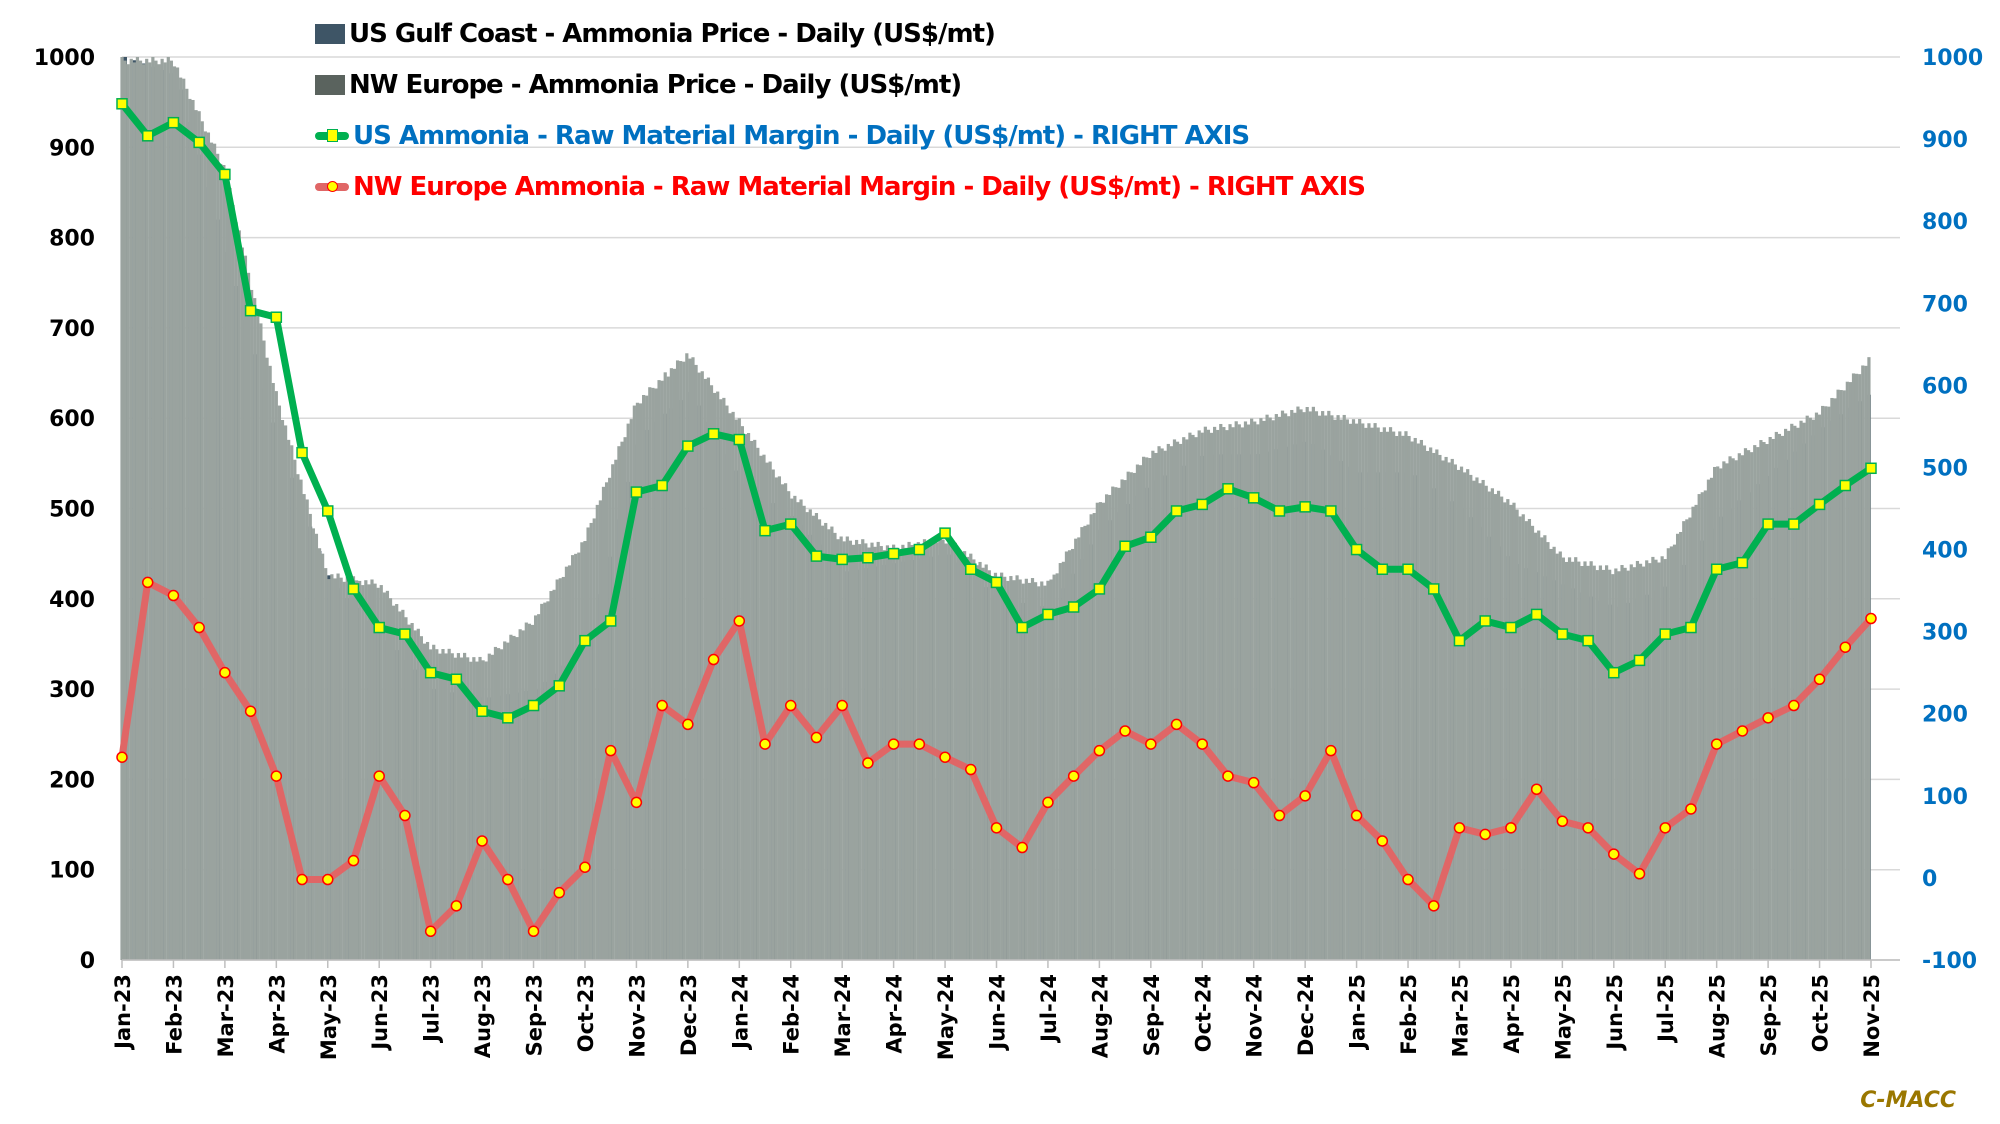 This screenshot has height=1124, width=2000. I want to click on right-tick-label: 100, so click(1945, 797).